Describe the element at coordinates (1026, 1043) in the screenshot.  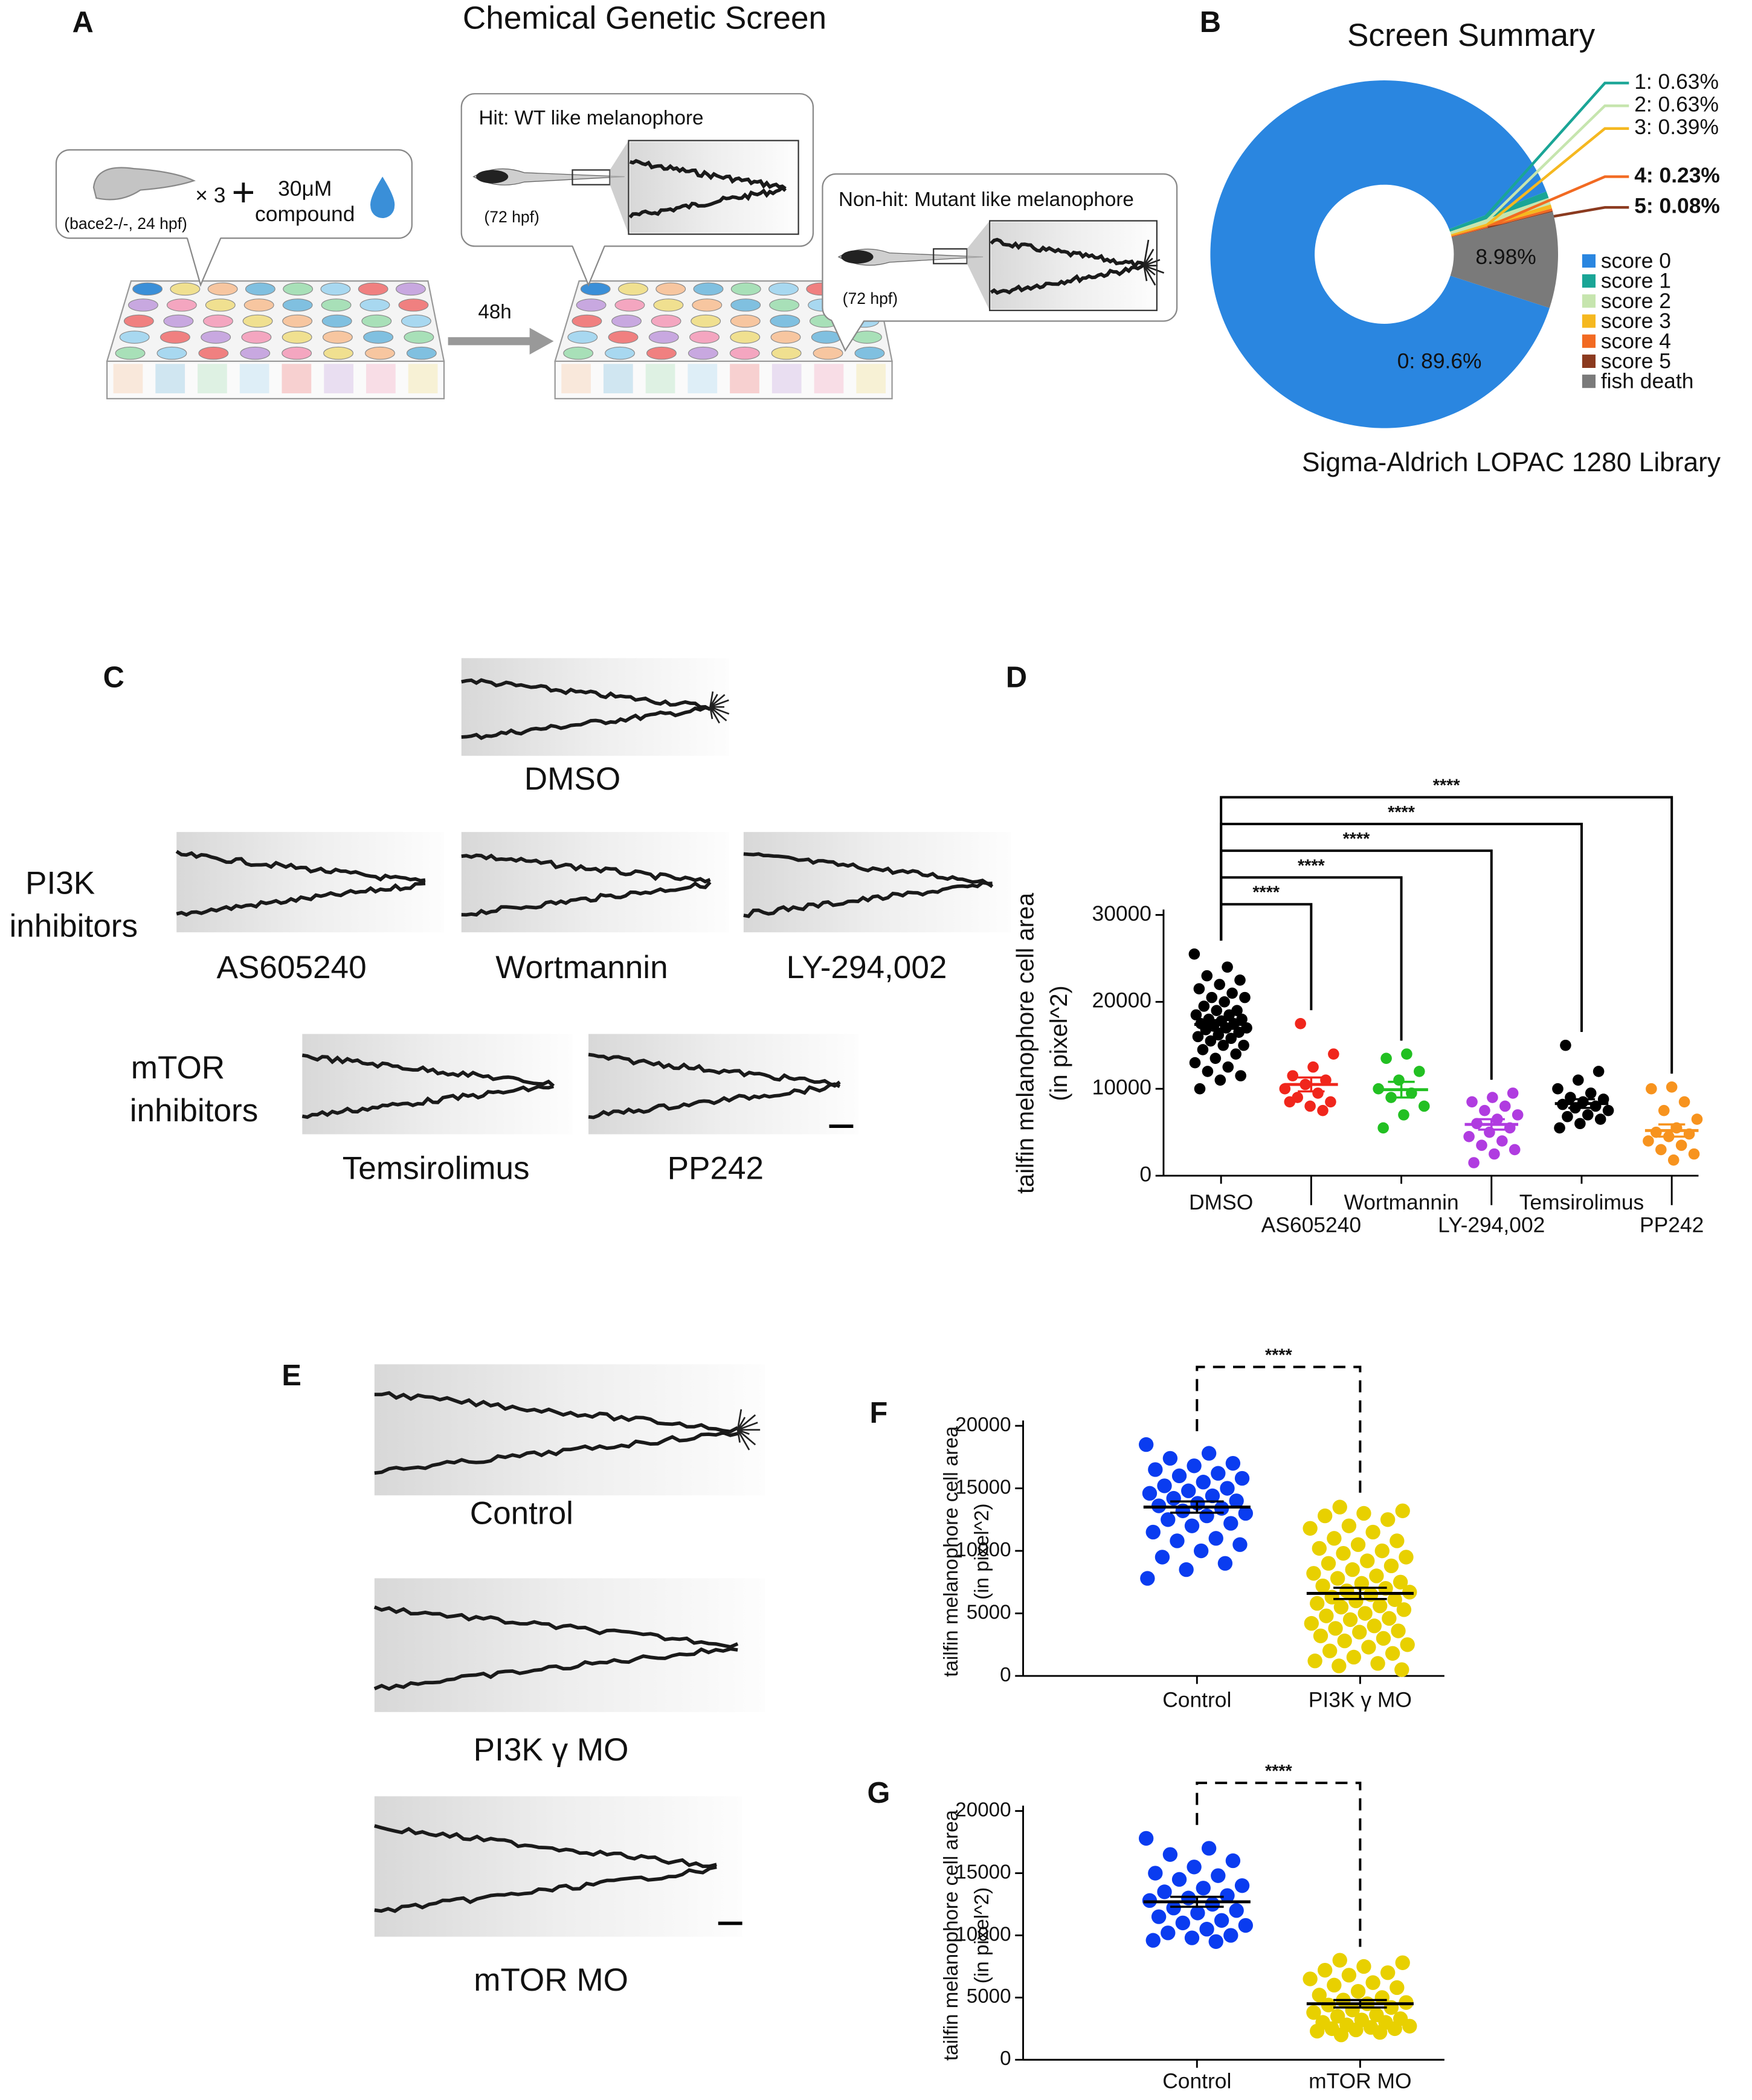
I see `y-axis-label: tailfin melanophore cell area` at that location.